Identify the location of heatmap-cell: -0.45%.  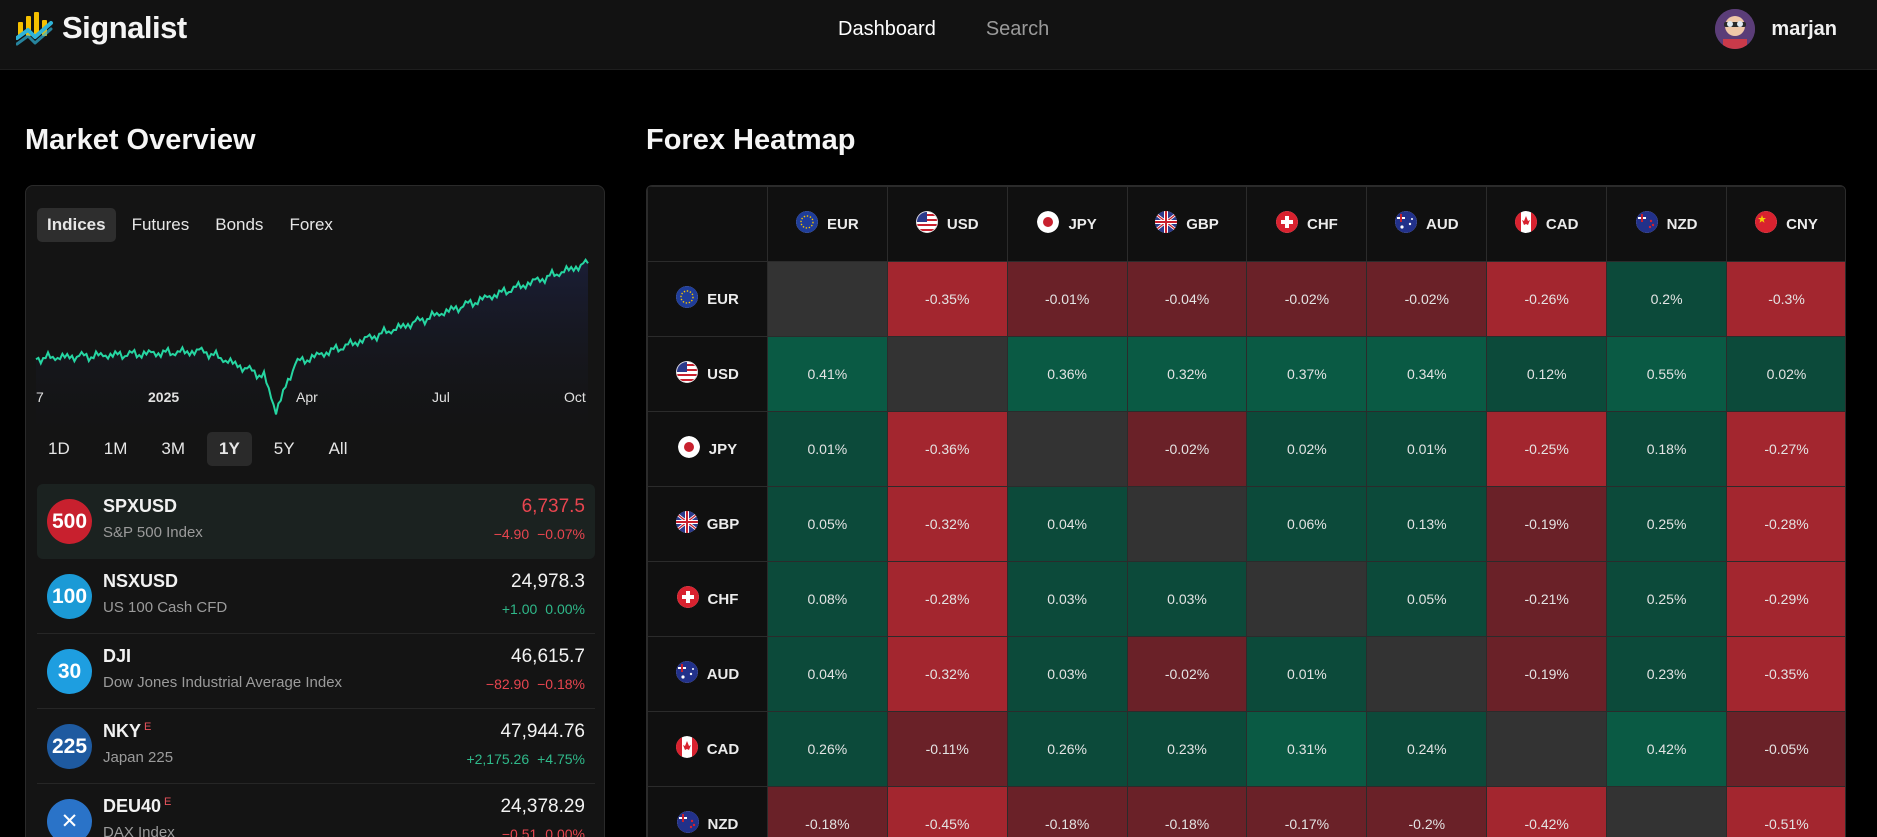
(947, 811).